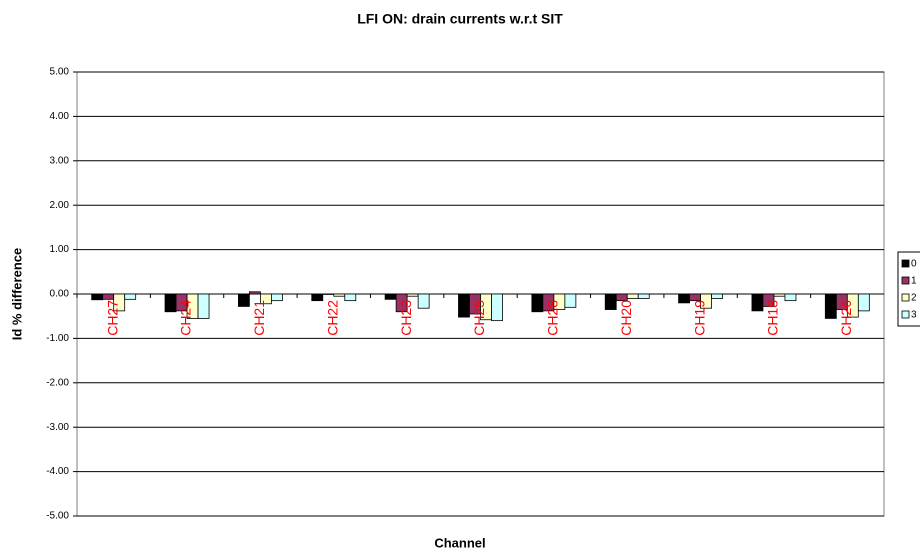 This screenshot has width=920, height=556. I want to click on chart-title: LFI ON: drain currents w.r.t SIT, so click(460, 19).